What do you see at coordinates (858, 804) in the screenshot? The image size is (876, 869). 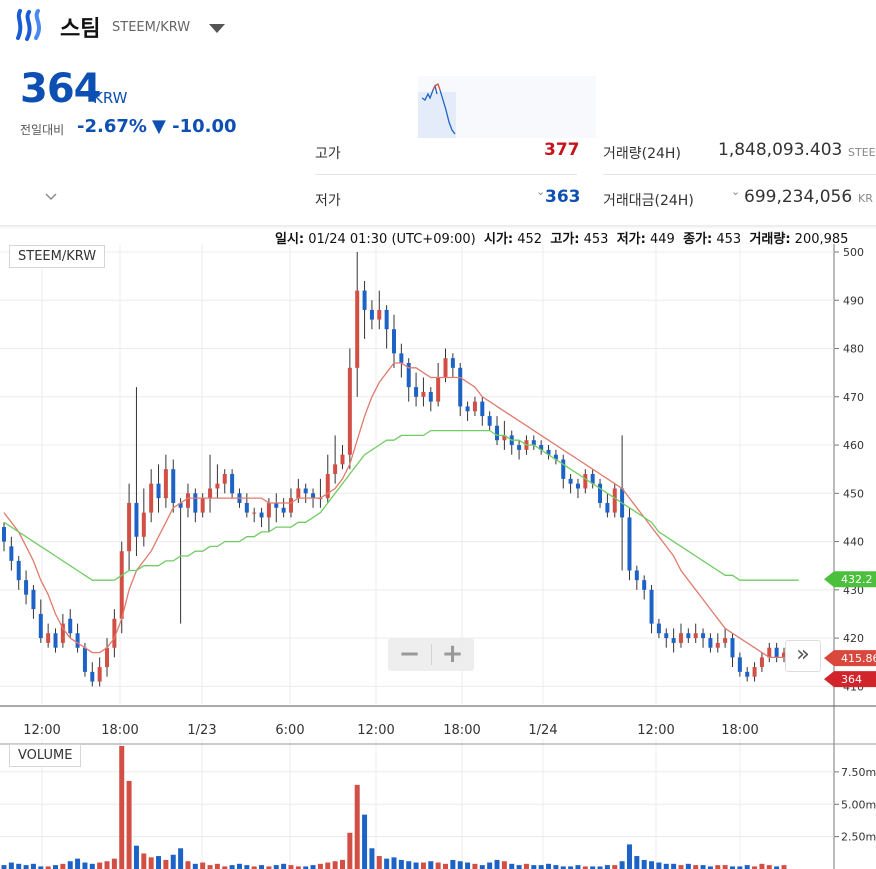 I see `volume-tick-label: 5.00m` at bounding box center [858, 804].